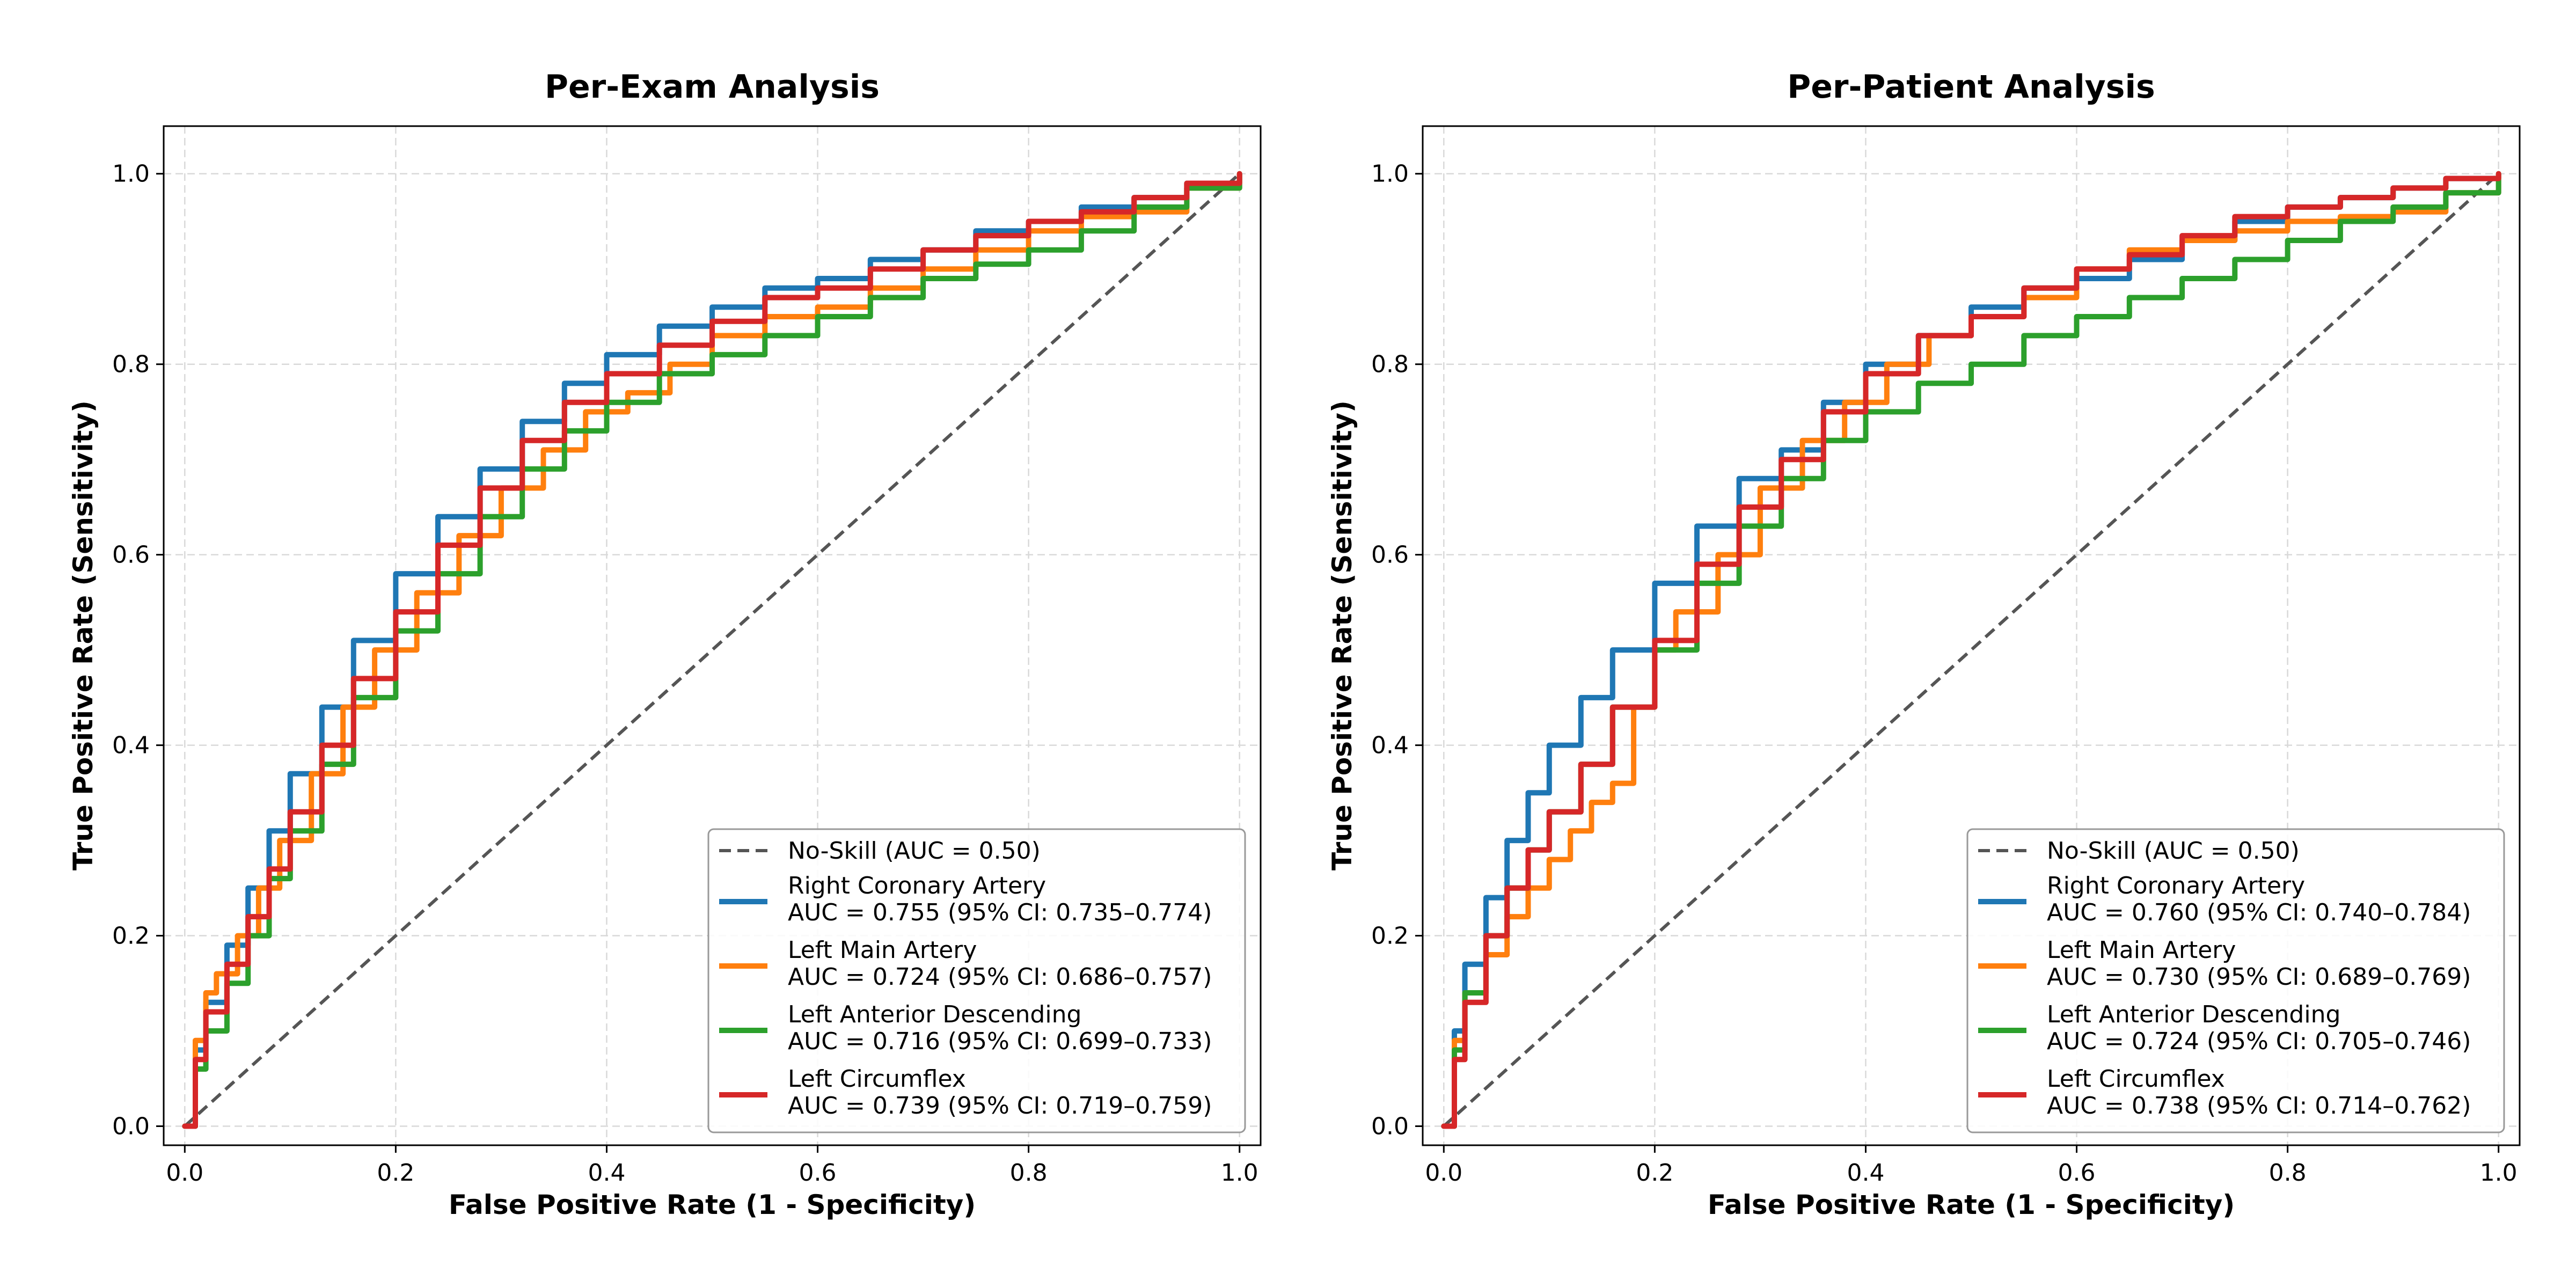 The height and width of the screenshot is (1288, 2576). Describe the element at coordinates (1000, 1105) in the screenshot. I see `lcx-legend-auc: AUC = 0.739 (95% CI: 0.719–0.759)` at that location.